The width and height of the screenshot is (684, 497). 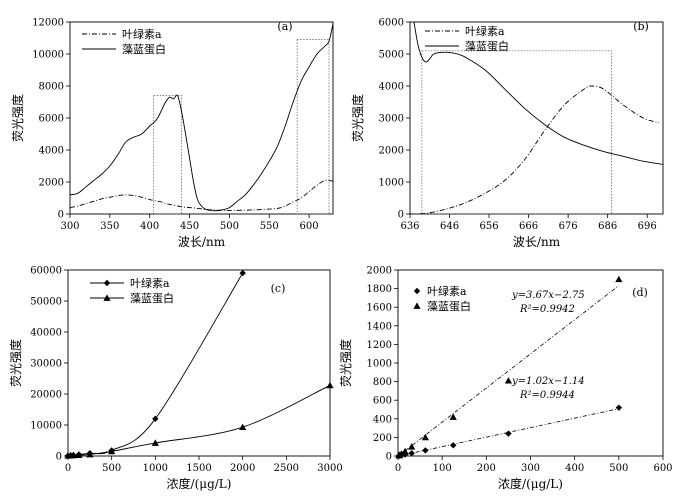 I want to click on y-tick-label: 1200, so click(x=379, y=345).